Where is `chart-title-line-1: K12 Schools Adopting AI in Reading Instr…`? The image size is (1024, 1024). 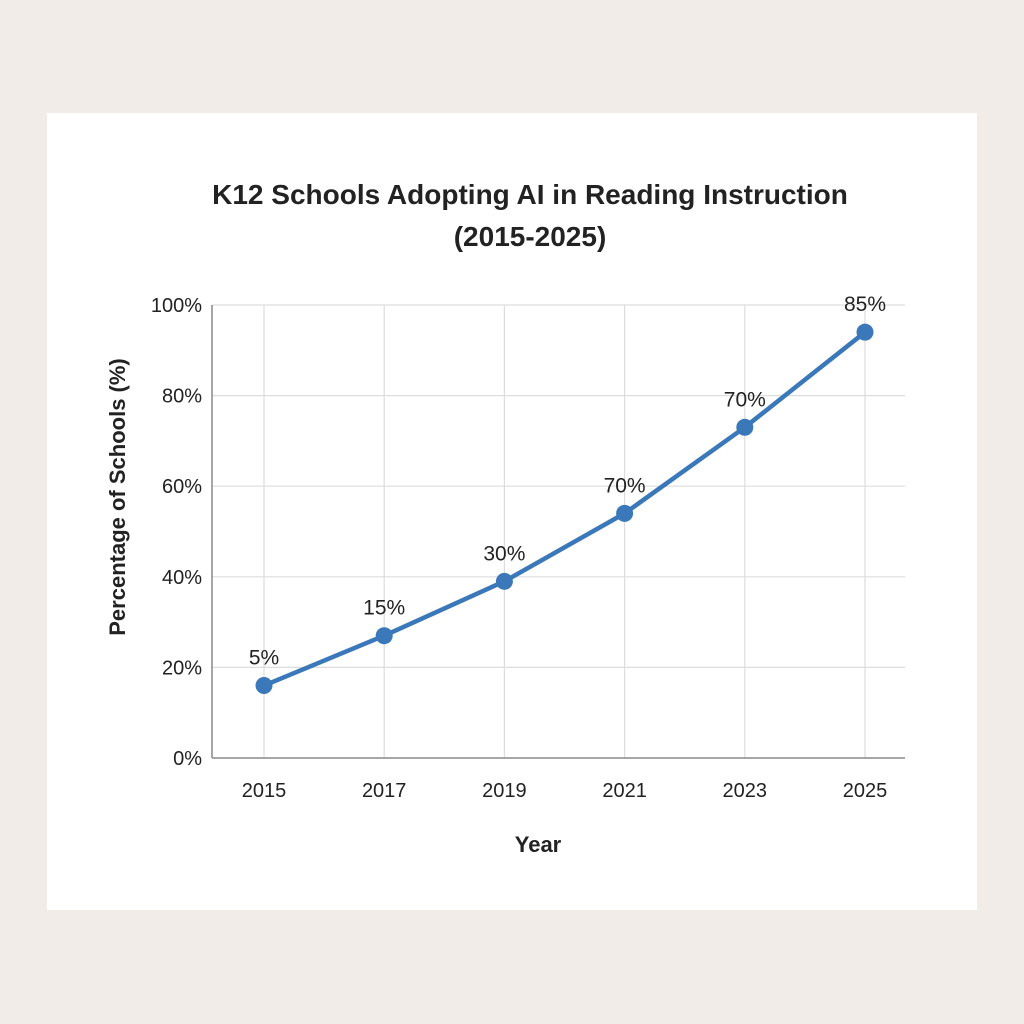
chart-title-line-1: K12 Schools Adopting AI in Reading Instr… is located at coordinates (530, 194).